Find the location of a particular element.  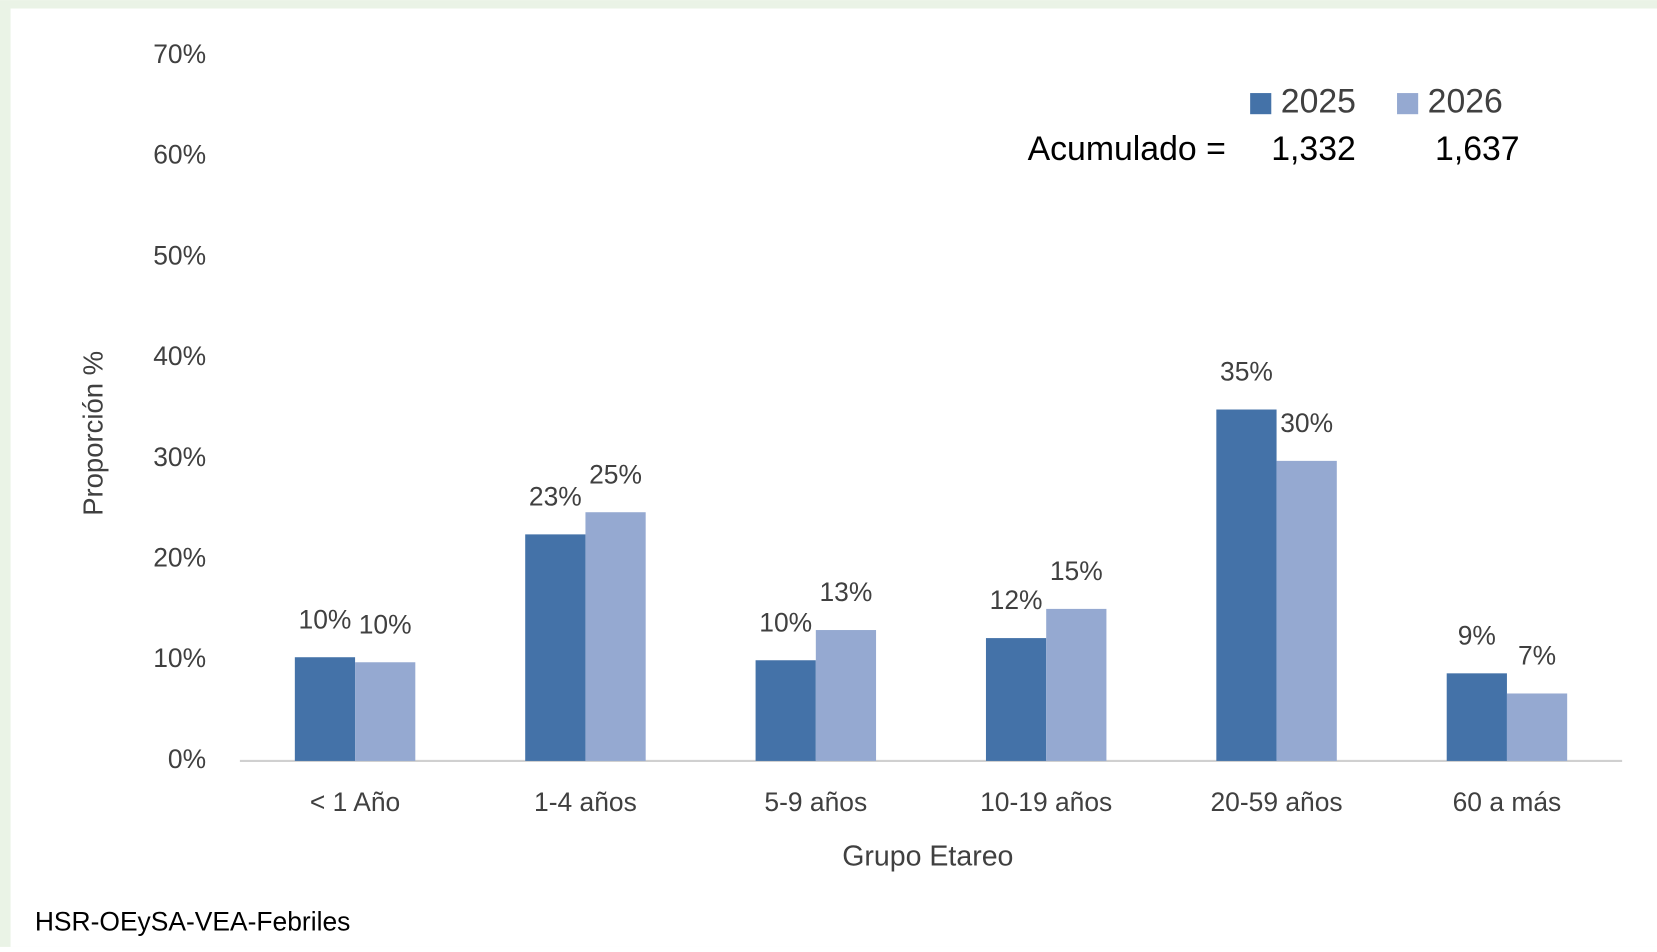

x-tick-label: 1-4 años is located at coordinates (585, 802).